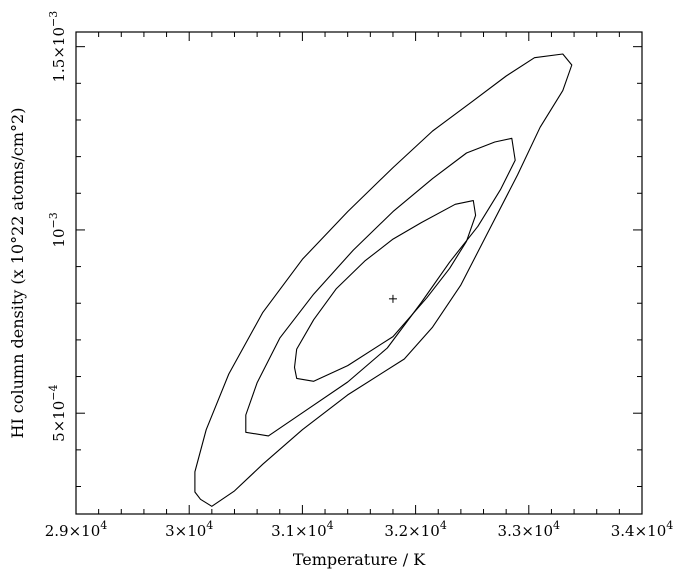 This screenshot has height=572, width=693. I want to click on y-tick-label: 10−3, so click(57, 229).